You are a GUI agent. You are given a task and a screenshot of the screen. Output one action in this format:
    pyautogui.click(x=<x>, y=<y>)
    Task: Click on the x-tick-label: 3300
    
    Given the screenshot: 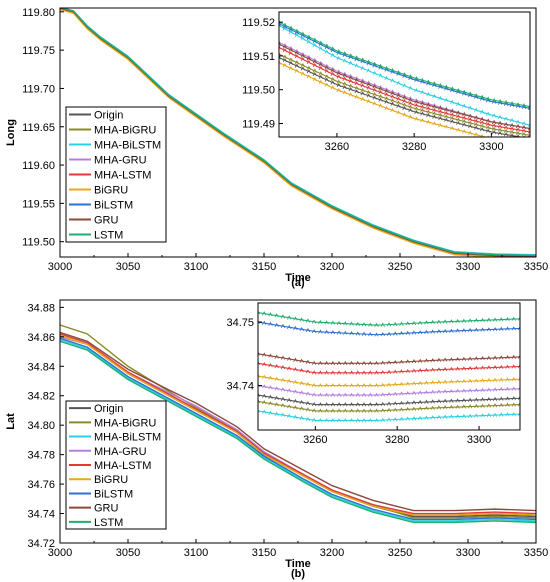 What is the action you would take?
    pyautogui.click(x=468, y=553)
    